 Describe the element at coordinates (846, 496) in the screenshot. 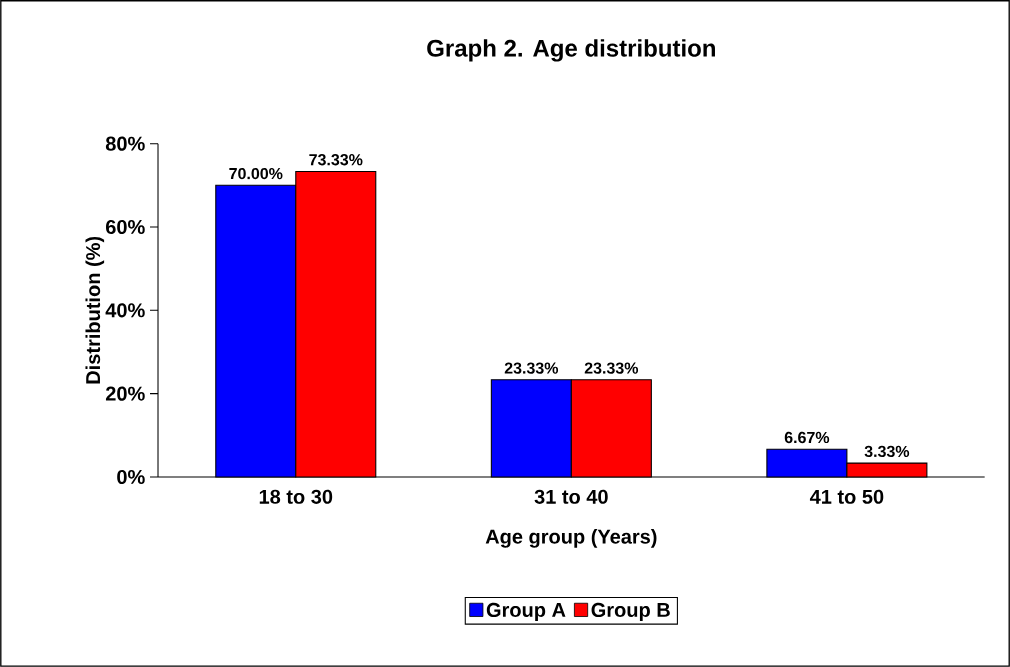

I see `x-tick-label: 41 to 50` at that location.